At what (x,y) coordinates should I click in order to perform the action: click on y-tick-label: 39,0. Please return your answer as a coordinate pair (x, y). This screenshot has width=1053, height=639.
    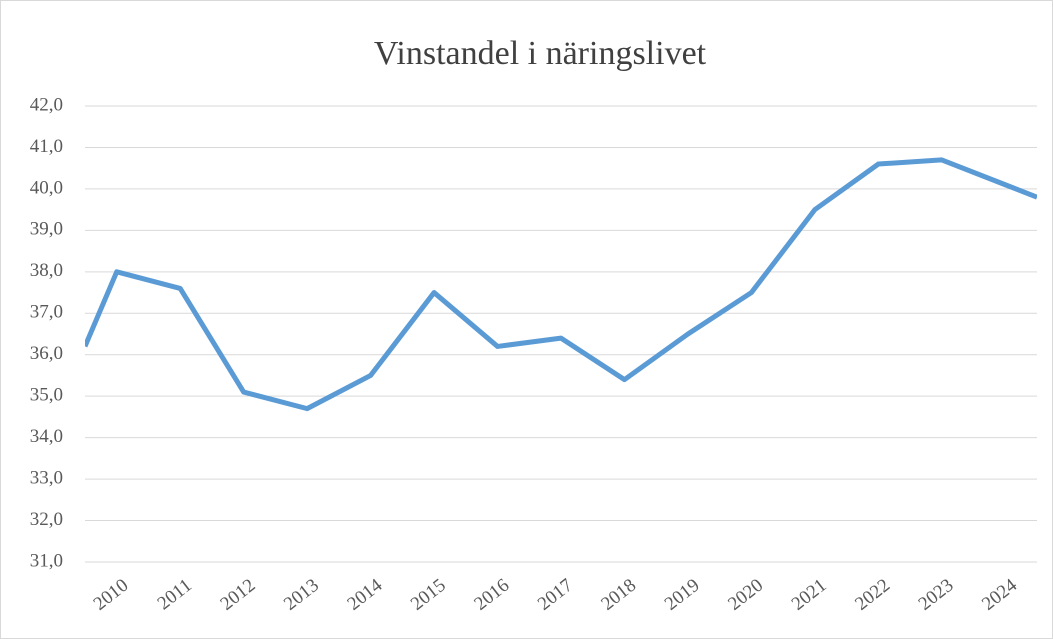
    Looking at the image, I should click on (46, 229).